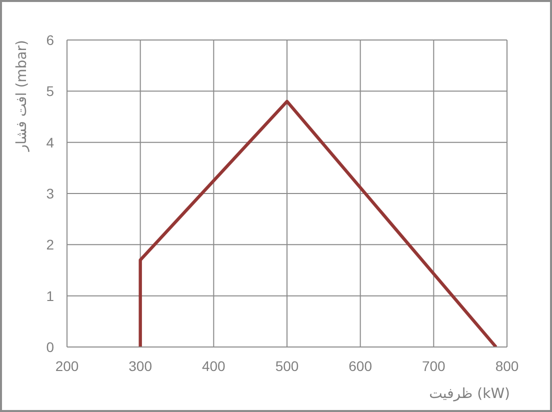  What do you see at coordinates (22, 96) in the screenshot?
I see `y-axis-title: افت فشار (mbar)` at bounding box center [22, 96].